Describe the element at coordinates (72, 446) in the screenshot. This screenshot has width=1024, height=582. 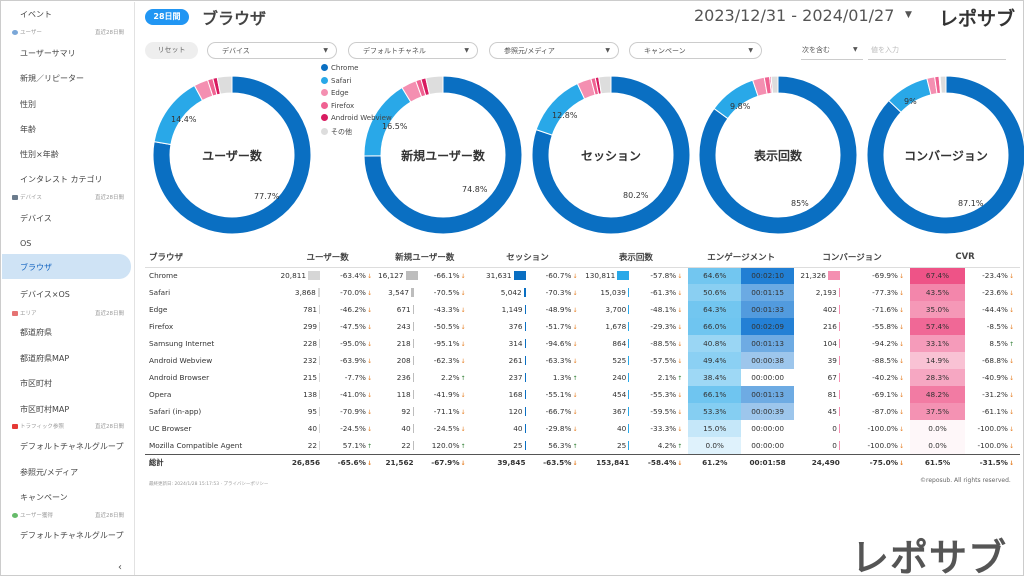
I see `sidebar-item-default-channel: デフォルトチャネルグループ` at that location.